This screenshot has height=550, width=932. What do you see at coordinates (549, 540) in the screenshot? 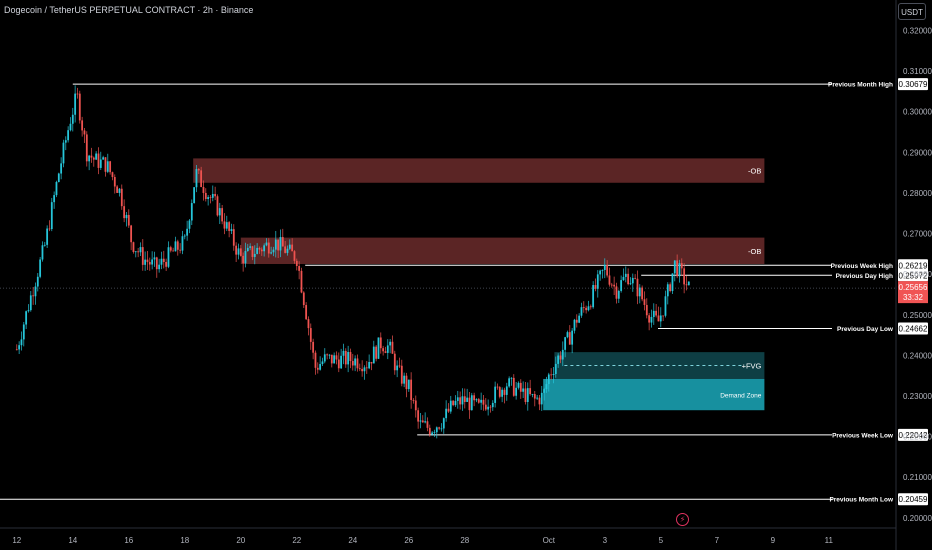
I see `x-tick-label: Oct` at bounding box center [549, 540].